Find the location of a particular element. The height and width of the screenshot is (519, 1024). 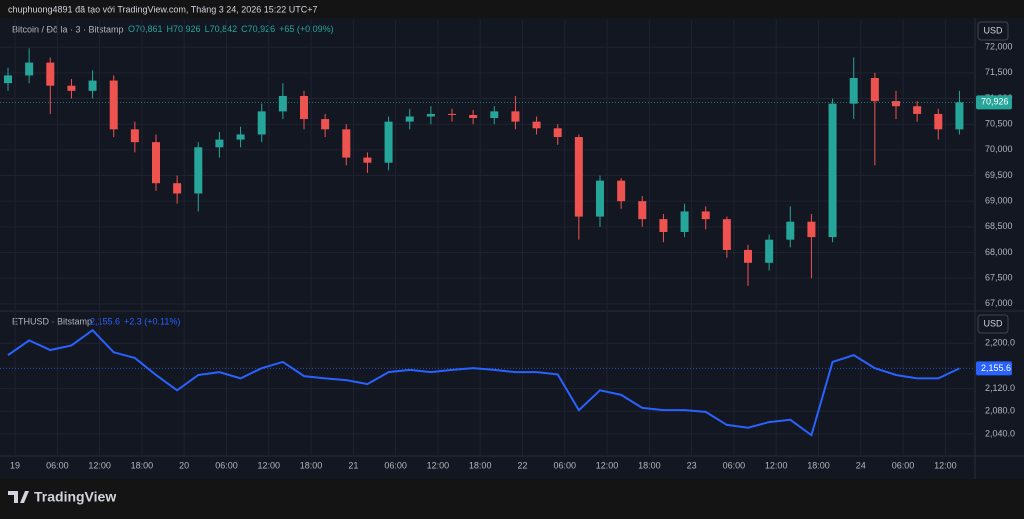

ohlc-item: +65 (+0.09%) is located at coordinates (306, 29).